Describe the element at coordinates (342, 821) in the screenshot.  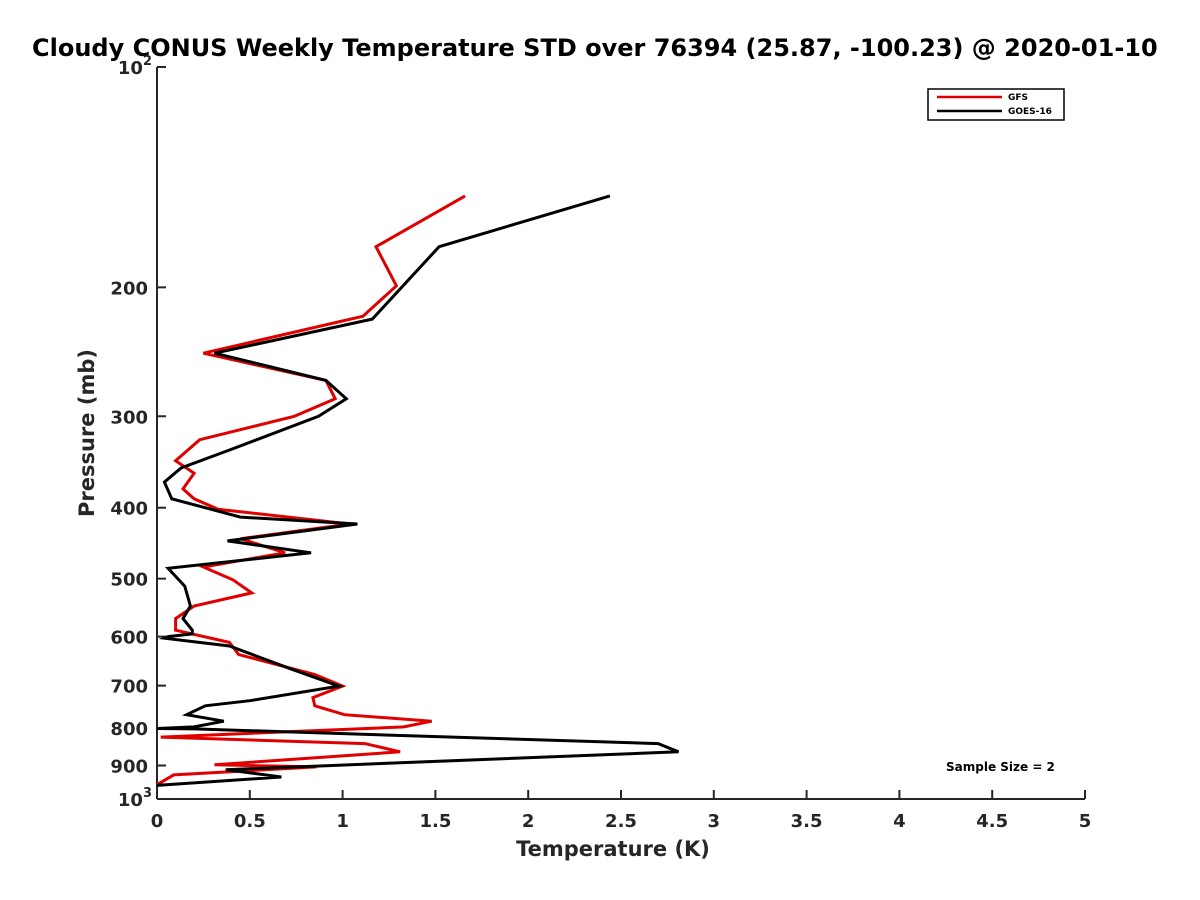
I see `x-tick-label: 1` at that location.